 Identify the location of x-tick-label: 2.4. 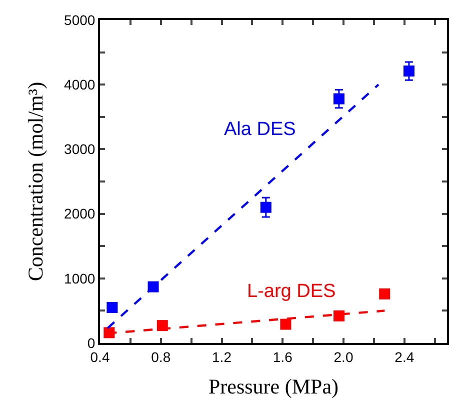
(404, 356).